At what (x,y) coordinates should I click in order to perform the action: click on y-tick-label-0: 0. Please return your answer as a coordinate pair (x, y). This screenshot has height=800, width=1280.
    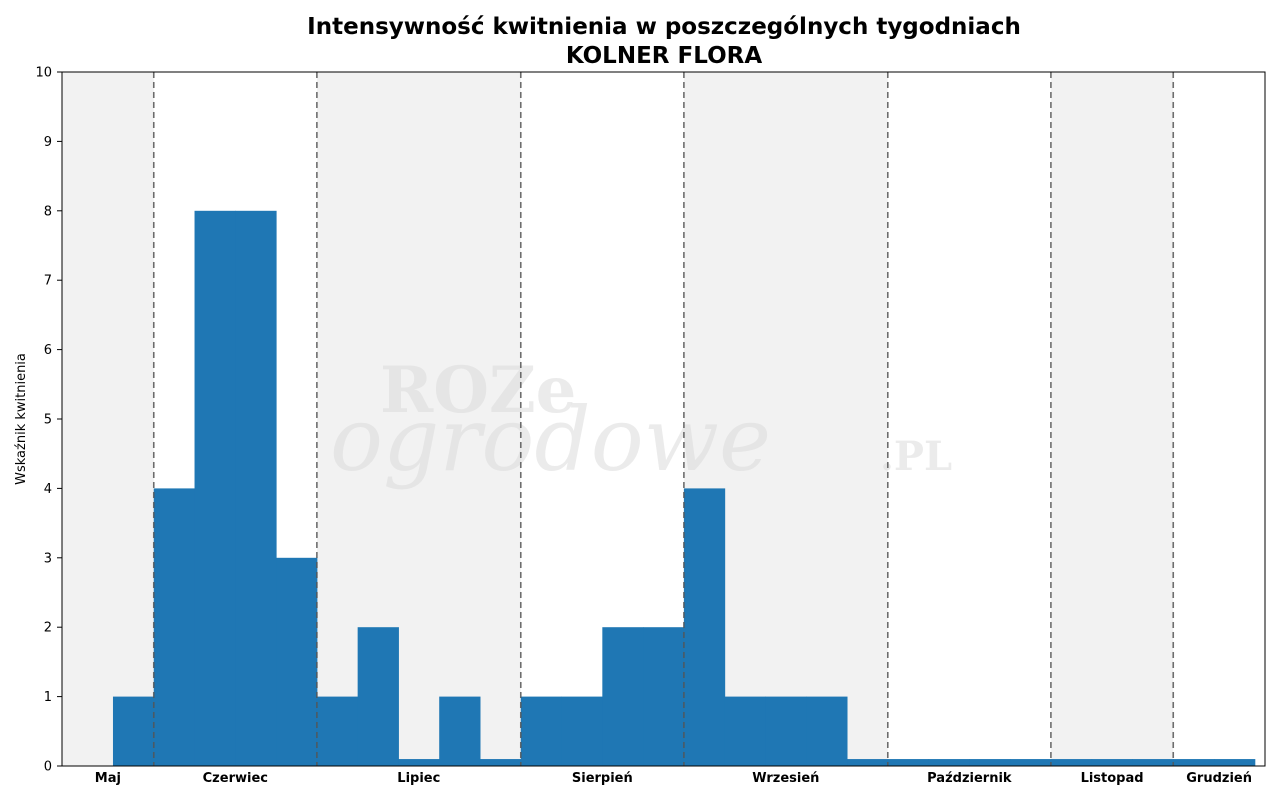
    Looking at the image, I should click on (48, 767).